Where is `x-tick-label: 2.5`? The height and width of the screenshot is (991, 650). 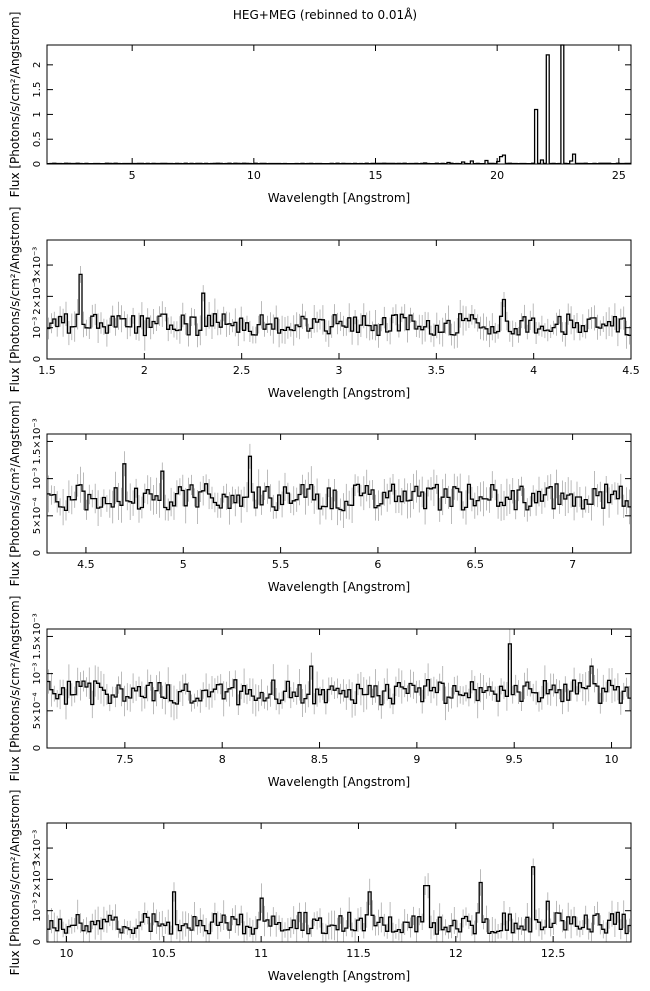 x-tick-label: 2.5 is located at coordinates (242, 370).